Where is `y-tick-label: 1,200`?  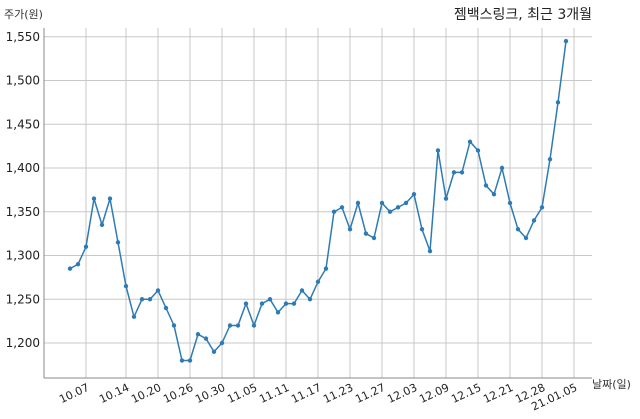 y-tick-label: 1,200 is located at coordinates (23, 343).